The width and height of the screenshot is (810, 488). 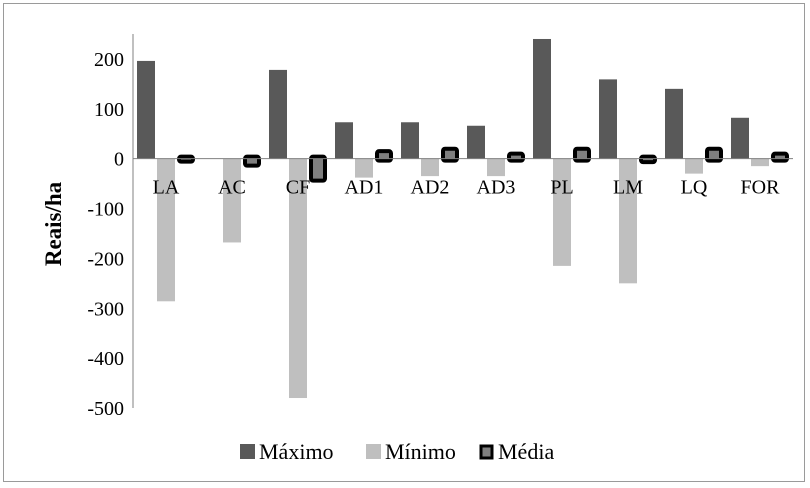 I want to click on bar-Mínimo-AD2, so click(x=430, y=167).